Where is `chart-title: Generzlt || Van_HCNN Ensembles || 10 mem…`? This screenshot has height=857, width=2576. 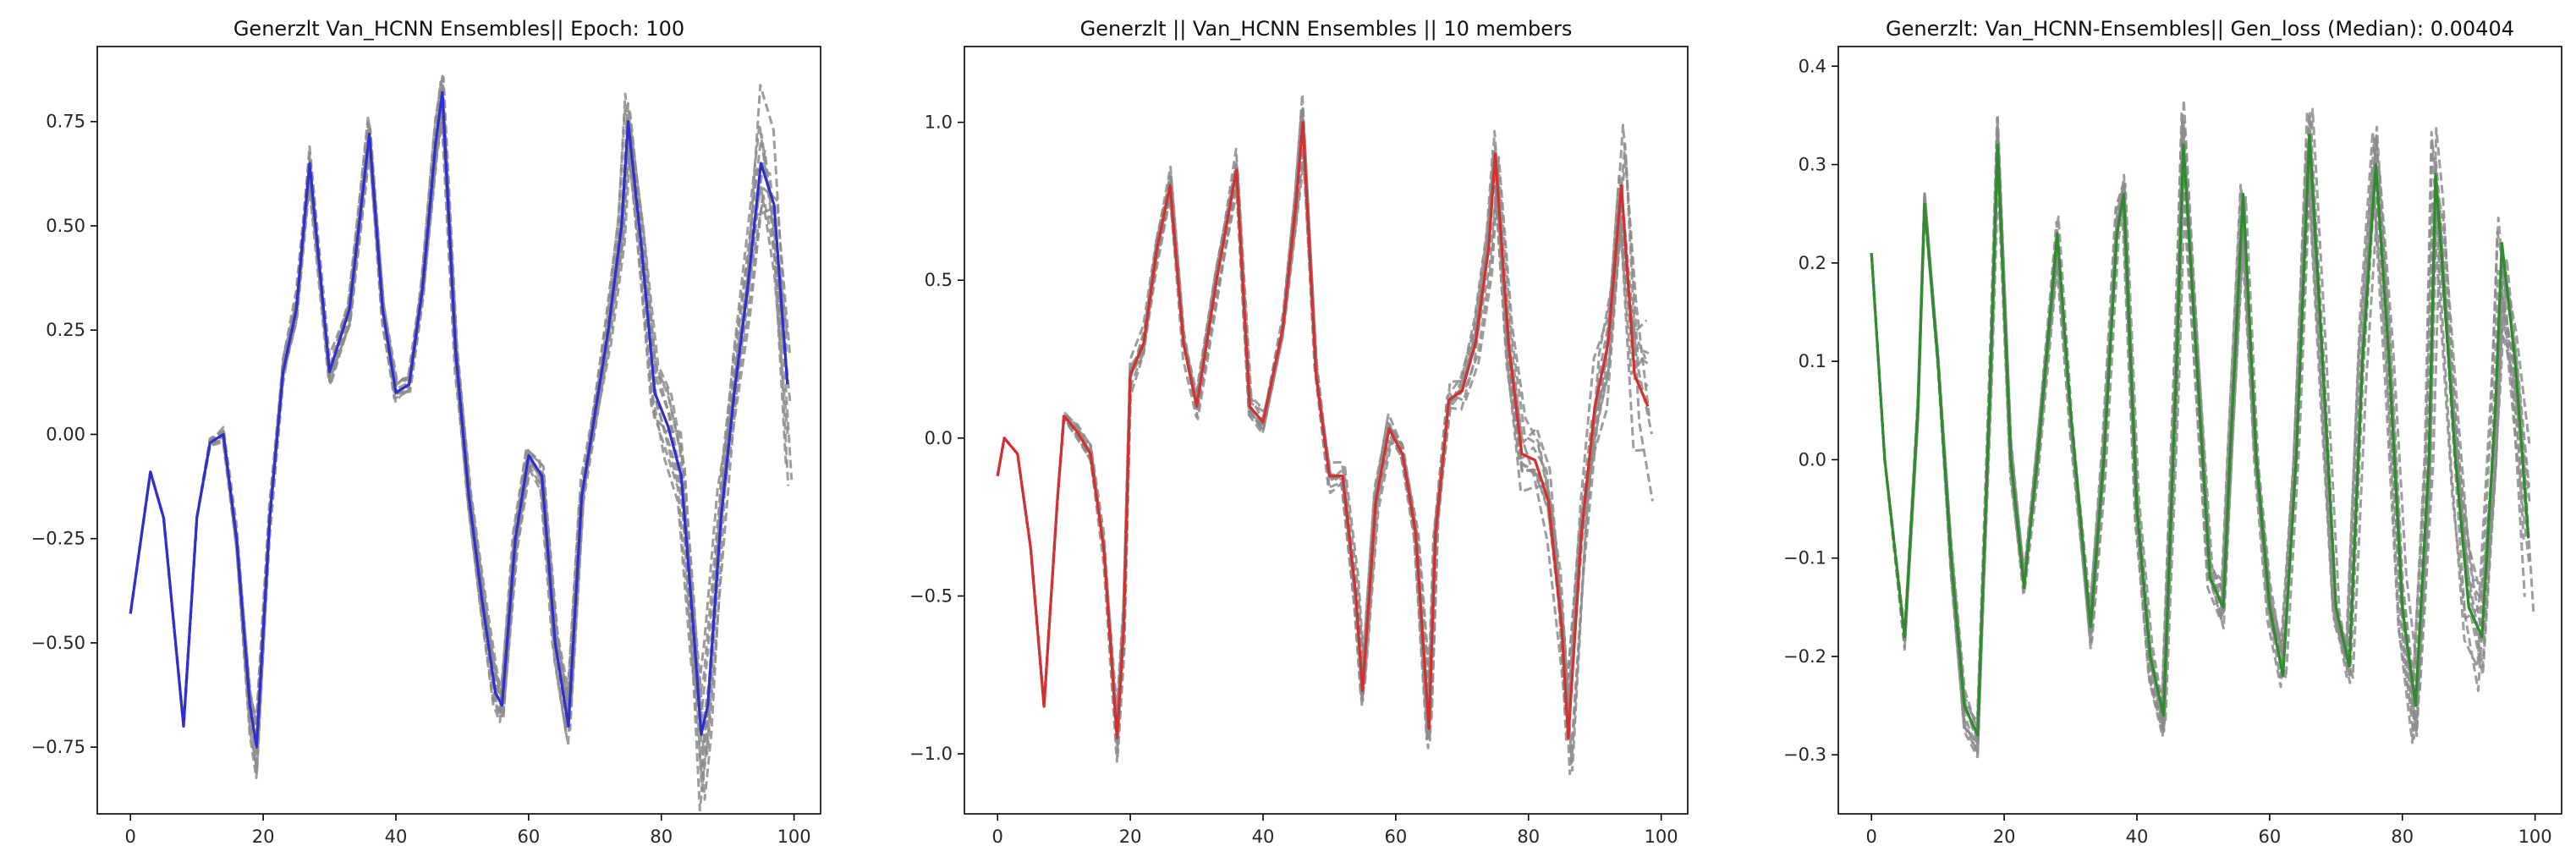
chart-title: Generzlt || Van_HCNN Ensembles || 10 mem… is located at coordinates (1326, 29).